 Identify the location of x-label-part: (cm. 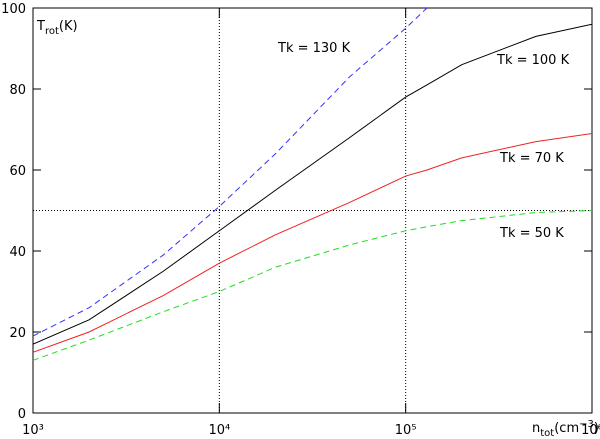
(566, 428).